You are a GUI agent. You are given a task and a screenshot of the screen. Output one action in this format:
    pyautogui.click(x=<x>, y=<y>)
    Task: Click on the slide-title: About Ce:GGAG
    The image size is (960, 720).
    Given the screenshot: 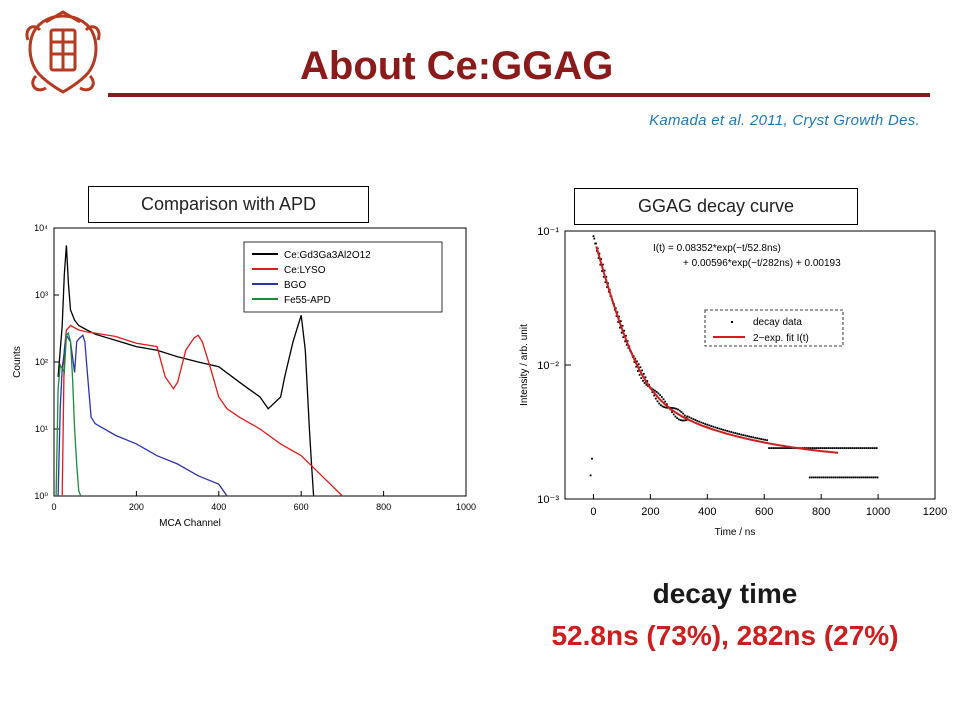 What is the action you would take?
    pyautogui.click(x=457, y=66)
    